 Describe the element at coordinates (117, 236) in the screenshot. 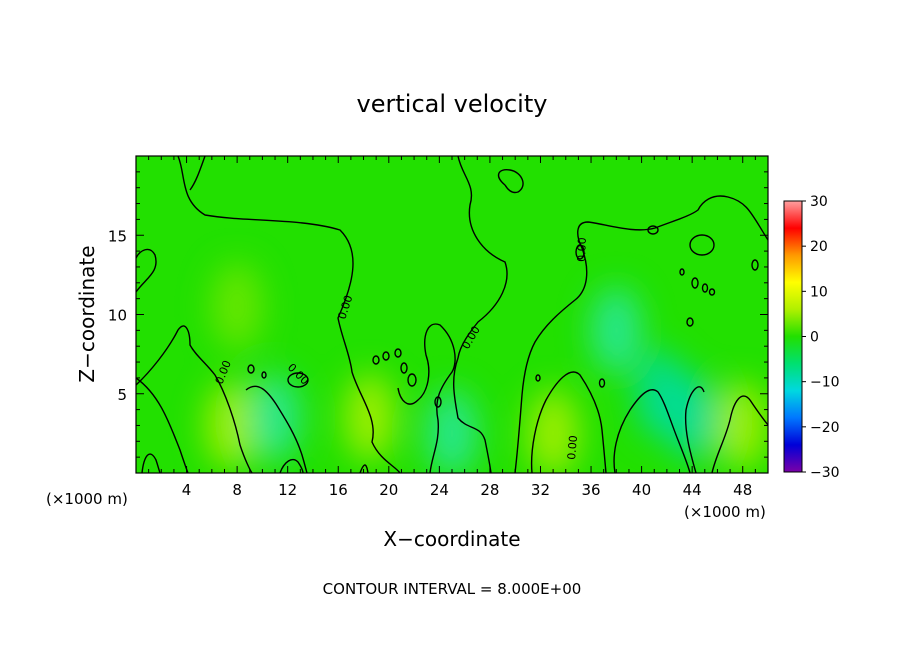

I see `y-tick-label: 15` at that location.